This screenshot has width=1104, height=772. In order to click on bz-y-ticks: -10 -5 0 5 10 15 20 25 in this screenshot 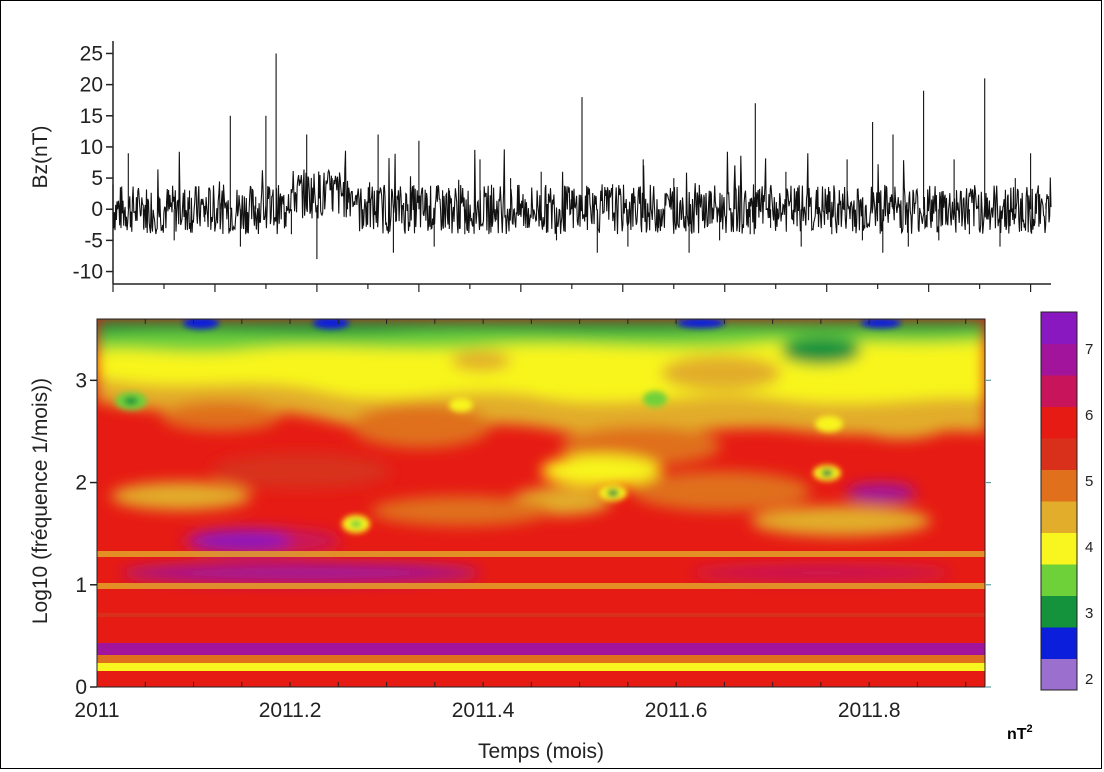, I will do `click(93, 163)`.